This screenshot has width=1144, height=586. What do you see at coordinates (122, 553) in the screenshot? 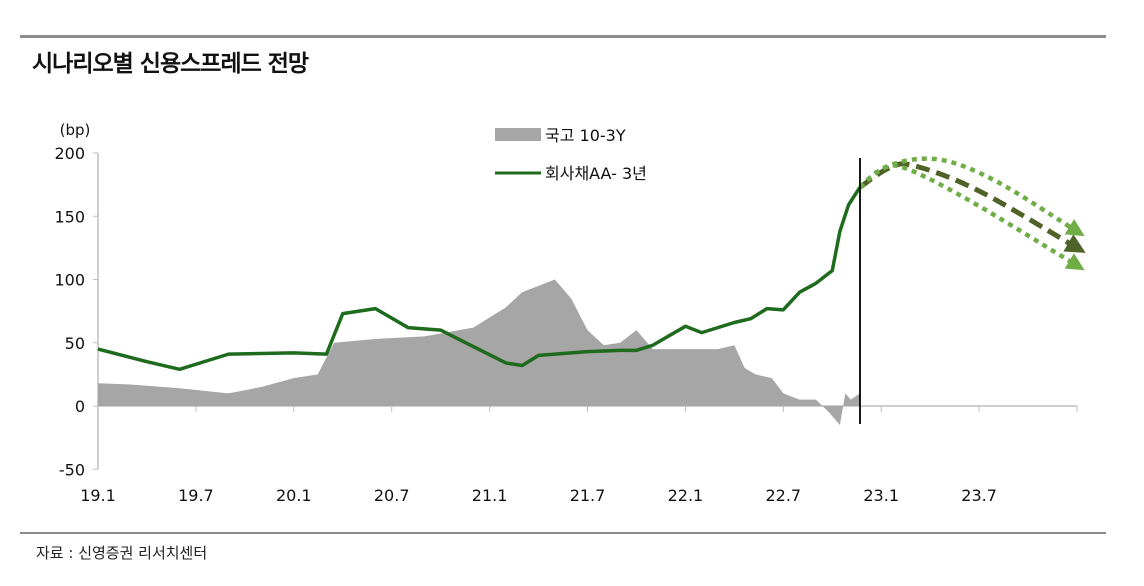
I see `source-note: 자료 : 신영증권 리서치센터` at bounding box center [122, 553].